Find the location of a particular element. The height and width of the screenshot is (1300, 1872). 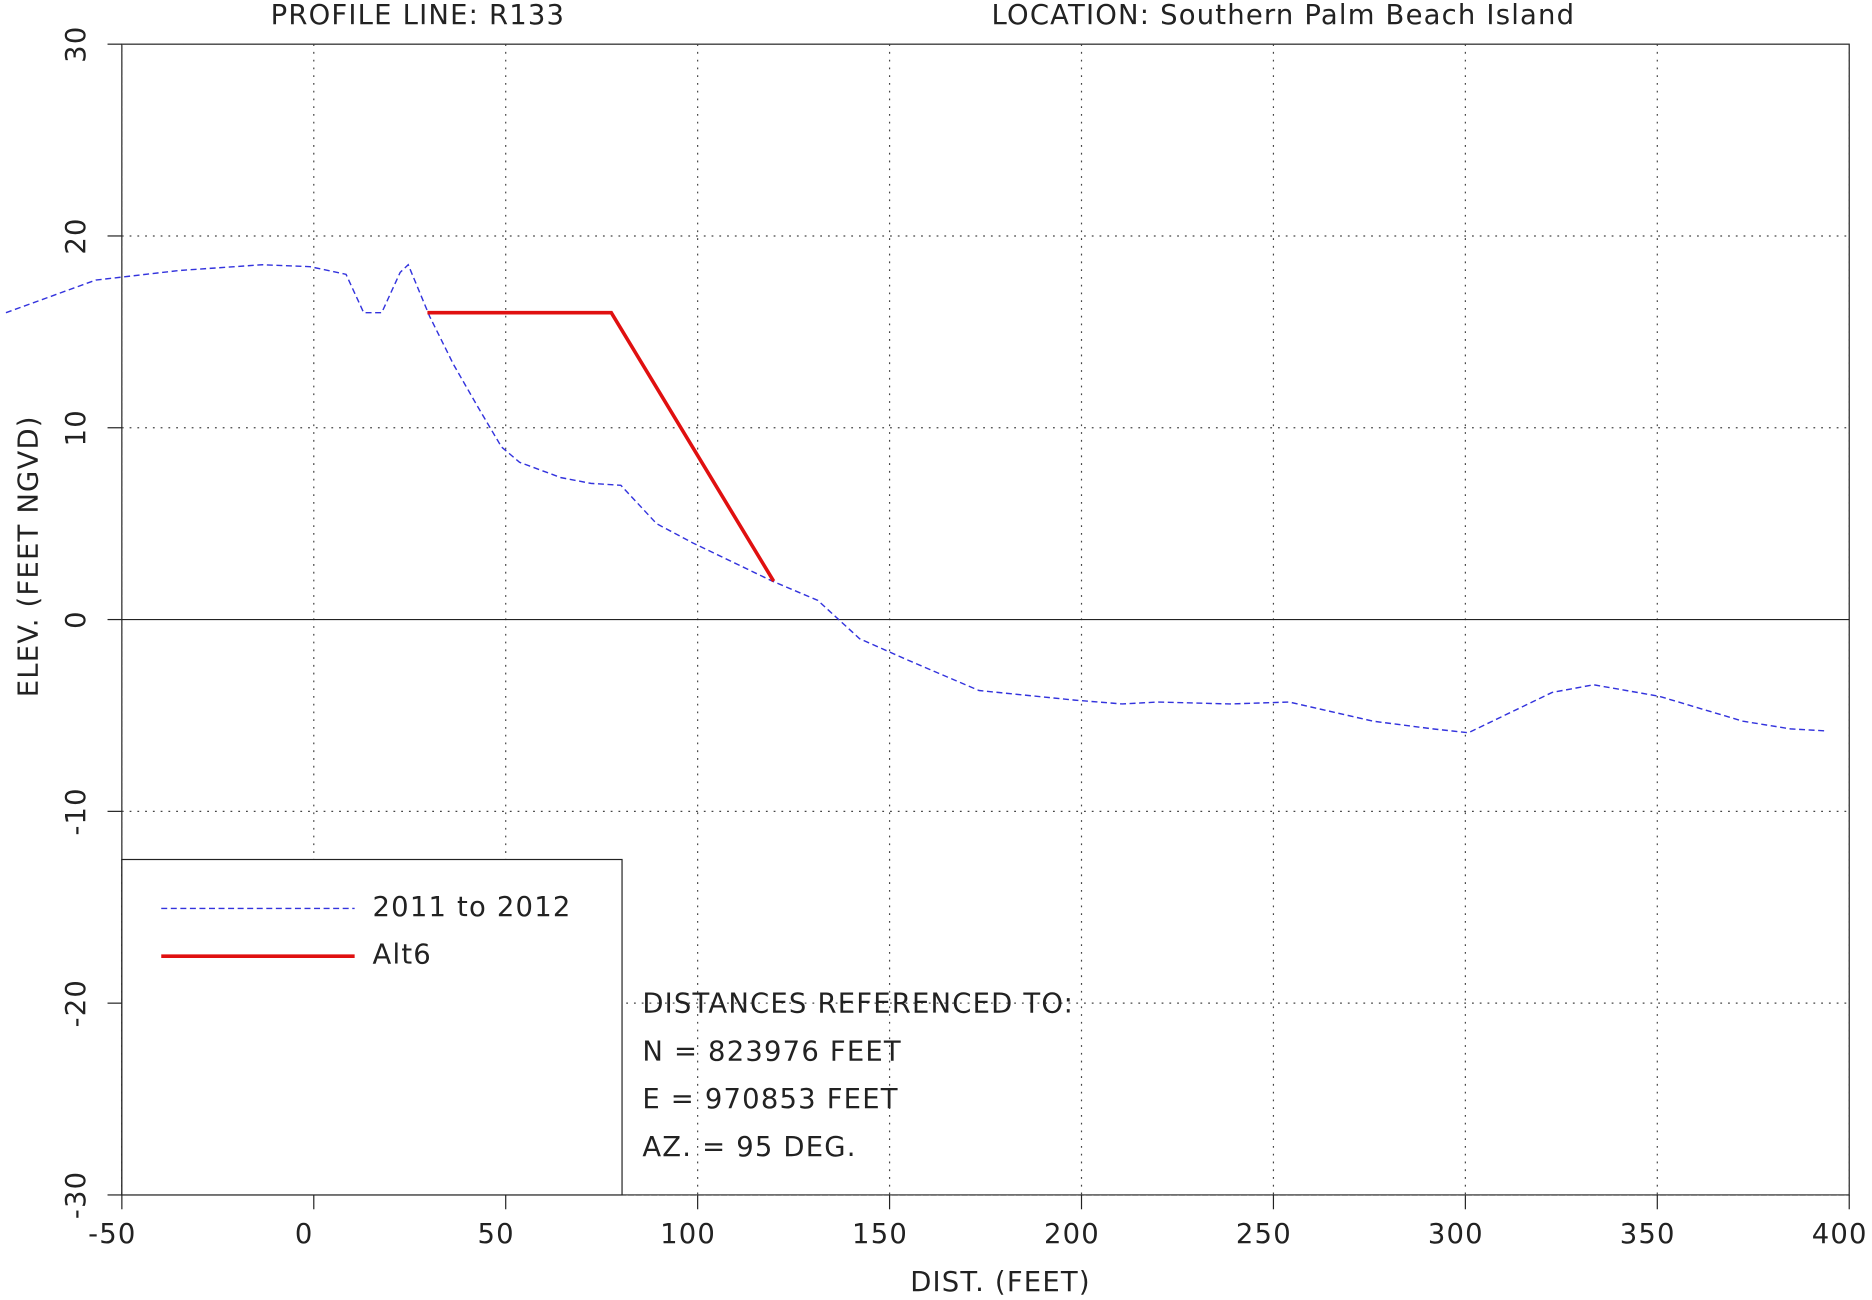

chart-title: PROFILE LINE: R133 is located at coordinates (418, 15).